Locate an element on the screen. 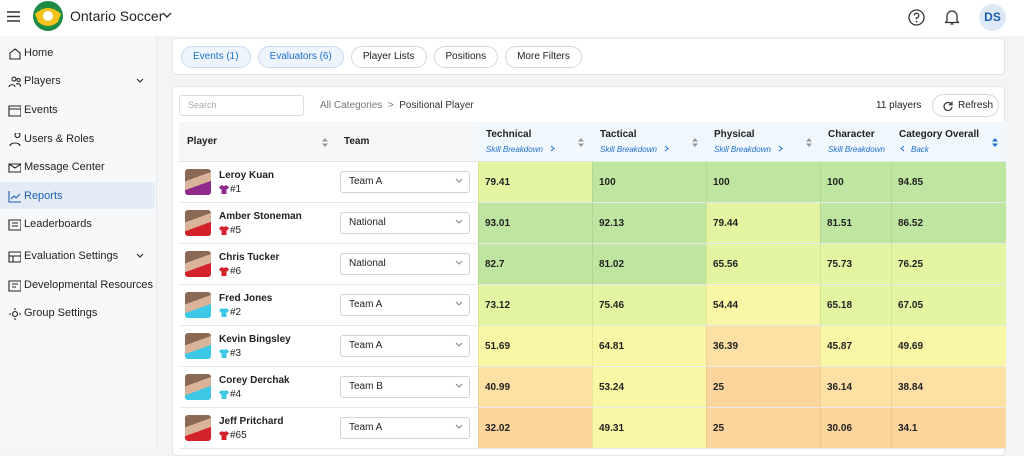 This screenshot has height=456, width=1024. score-cell: 79.44 is located at coordinates (763, 223).